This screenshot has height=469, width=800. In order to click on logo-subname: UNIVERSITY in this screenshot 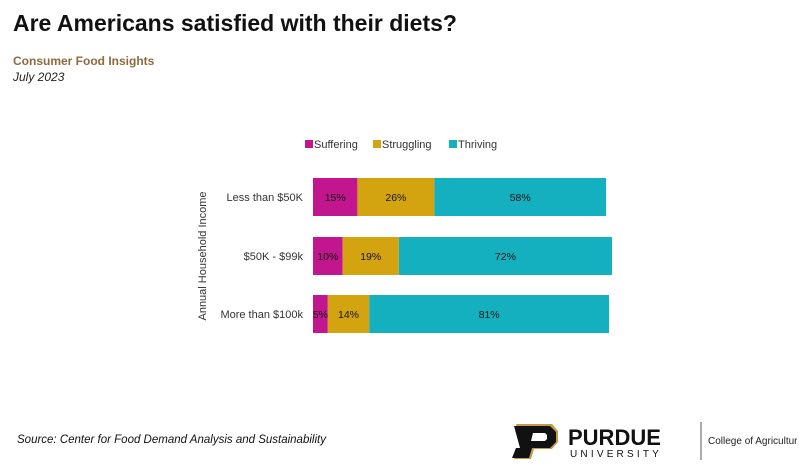, I will do `click(616, 454)`.